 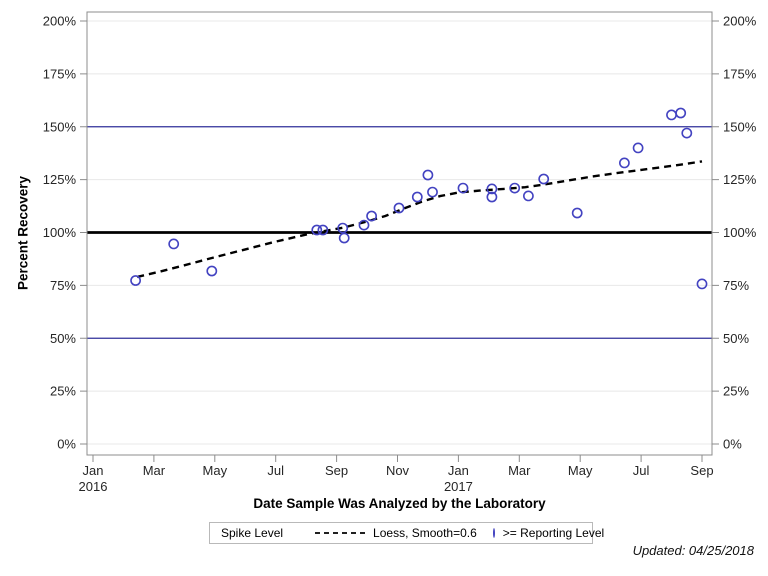 I want to click on y-tick-label-right: 150%, so click(x=740, y=126).